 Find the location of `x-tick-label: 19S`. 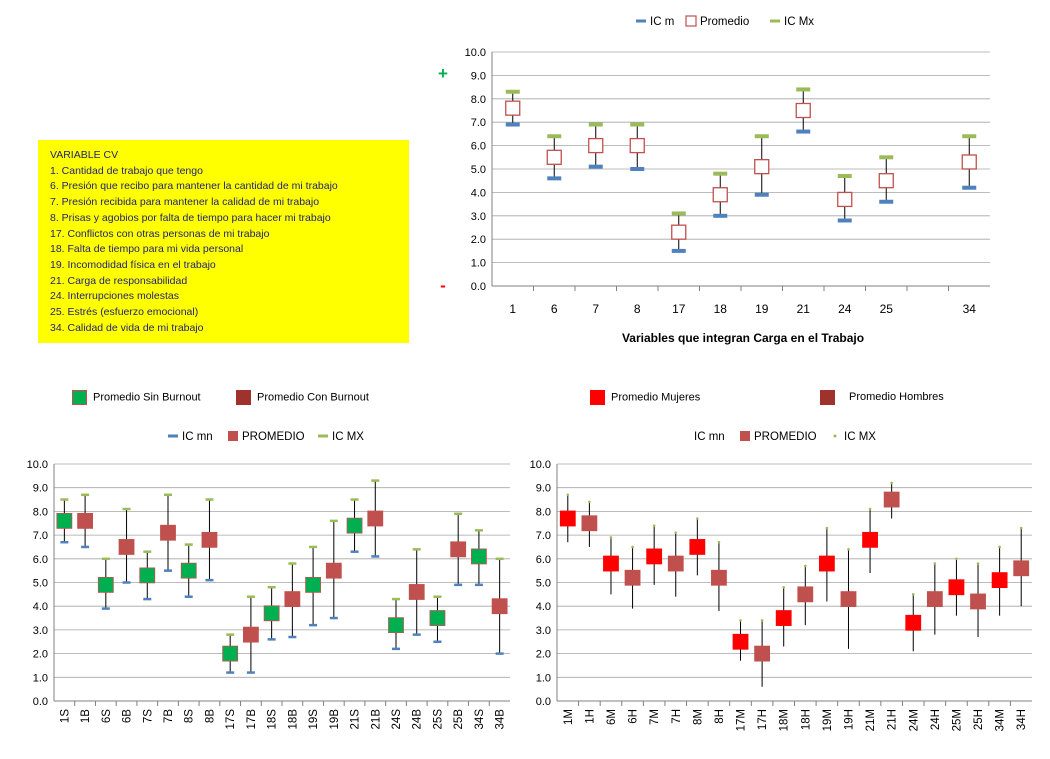

x-tick-label: 19S is located at coordinates (314, 719).